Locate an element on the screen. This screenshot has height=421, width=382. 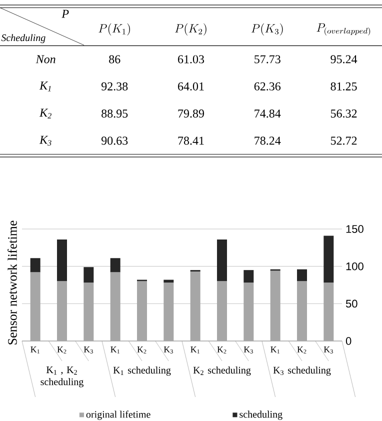
y-axis-title: Sensor network lifetime is located at coordinates (12, 282).